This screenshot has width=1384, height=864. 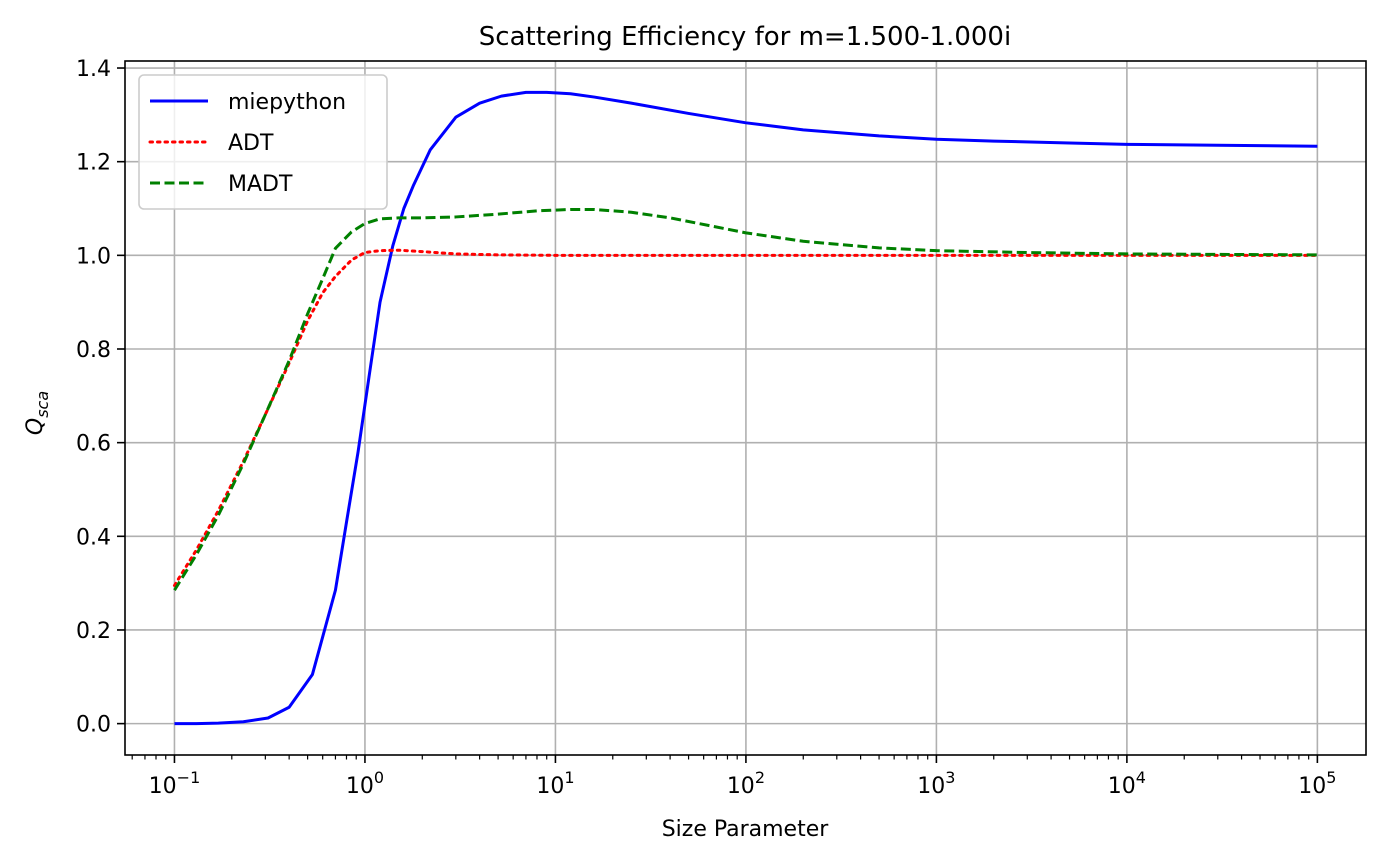 I want to click on x-tick-label: 10², so click(x=746, y=783).